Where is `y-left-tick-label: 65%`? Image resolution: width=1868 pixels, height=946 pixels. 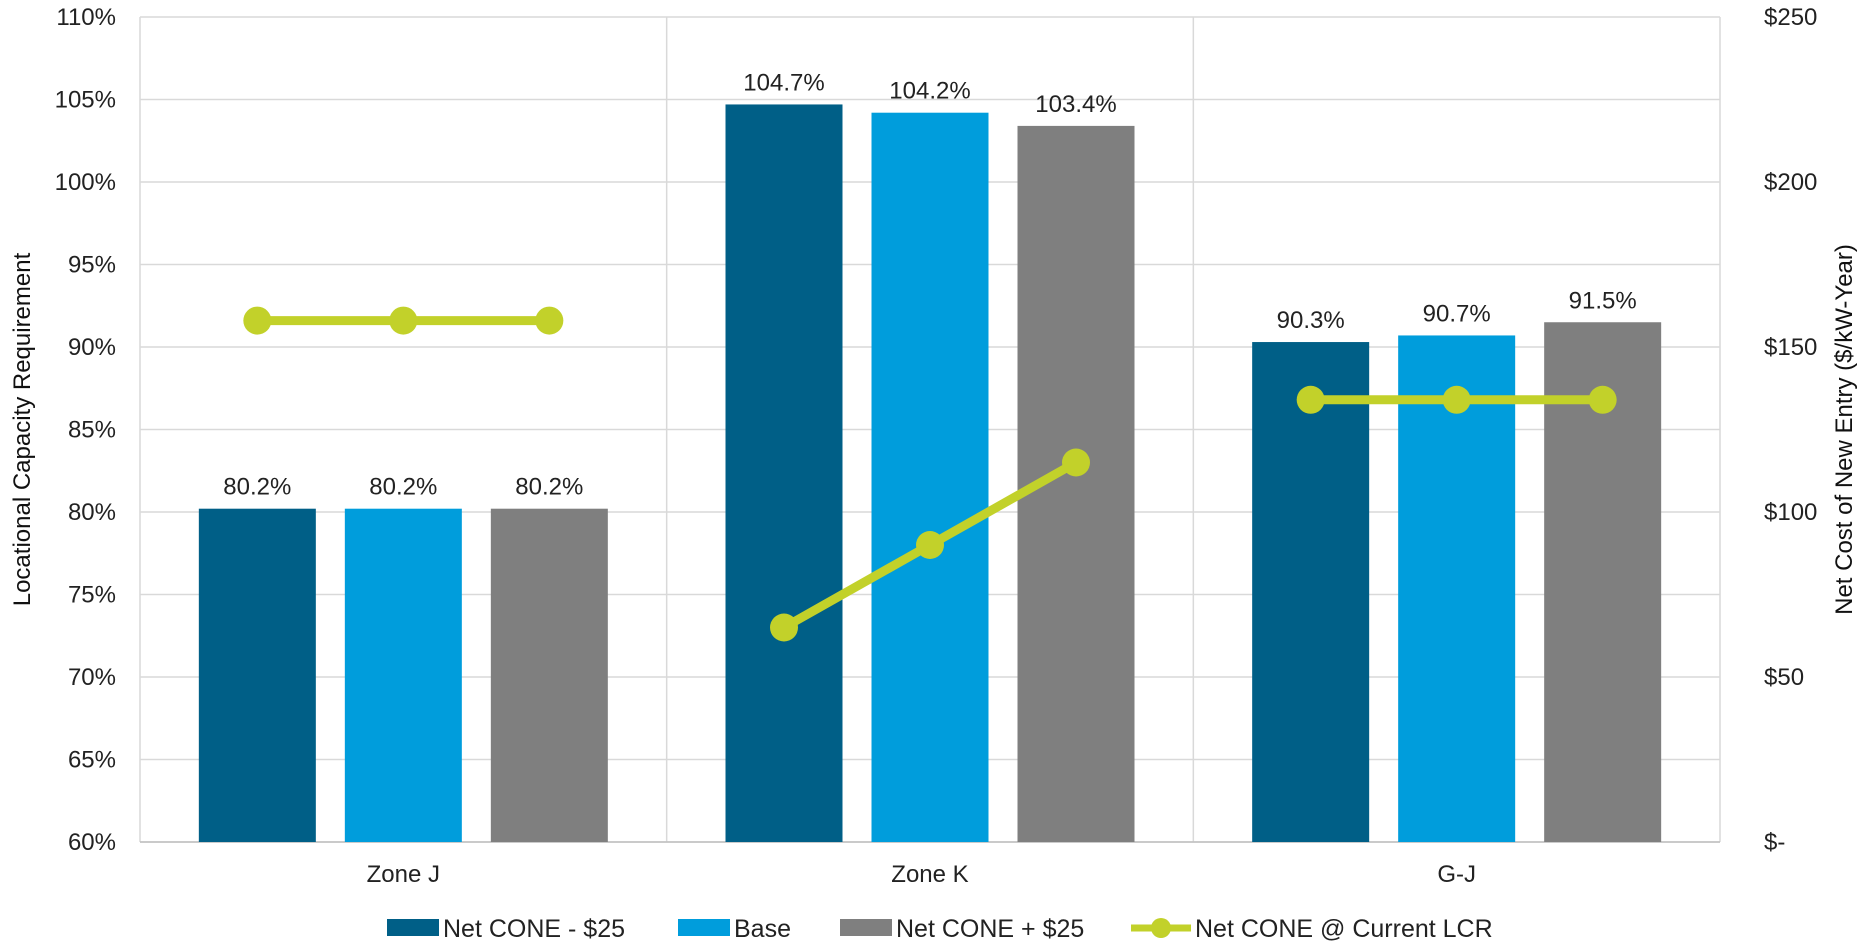
y-left-tick-label: 65% is located at coordinates (92, 760).